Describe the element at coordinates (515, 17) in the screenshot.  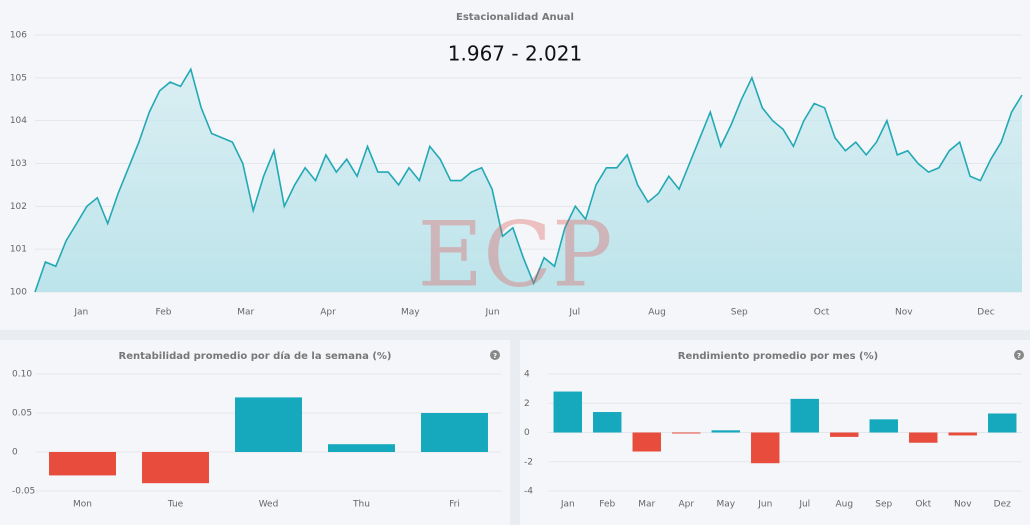
I see `chart-title: Estacionalidad Anual` at that location.